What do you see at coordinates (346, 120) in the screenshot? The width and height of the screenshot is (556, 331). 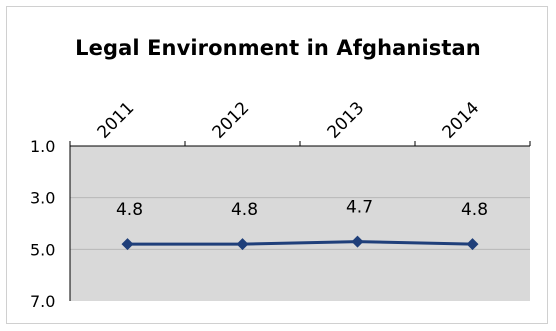 I see `x-tick-label: 2013` at bounding box center [346, 120].